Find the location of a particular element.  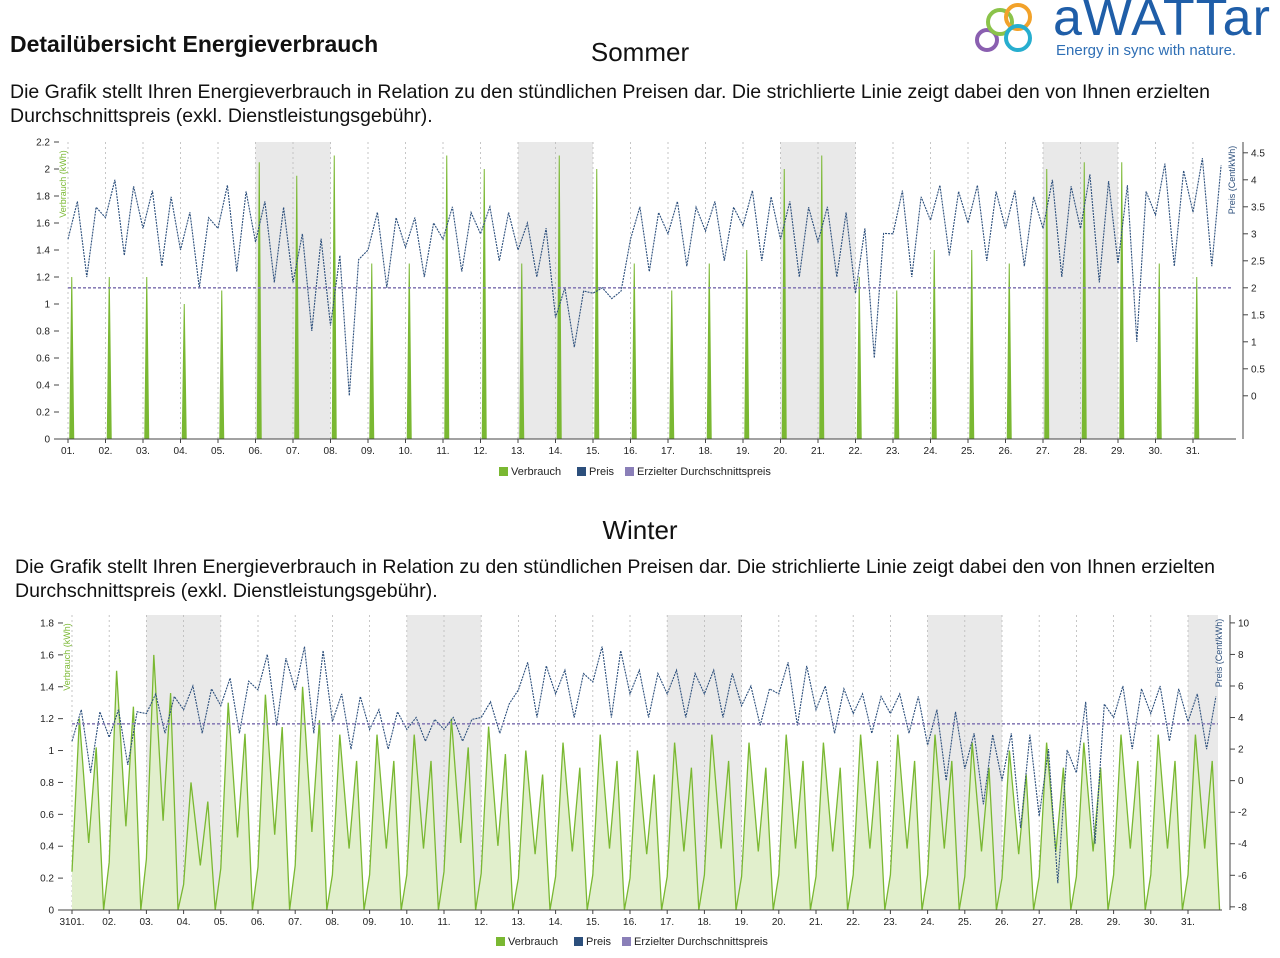

y-tick-label: 1.2 is located at coordinates (47, 719).